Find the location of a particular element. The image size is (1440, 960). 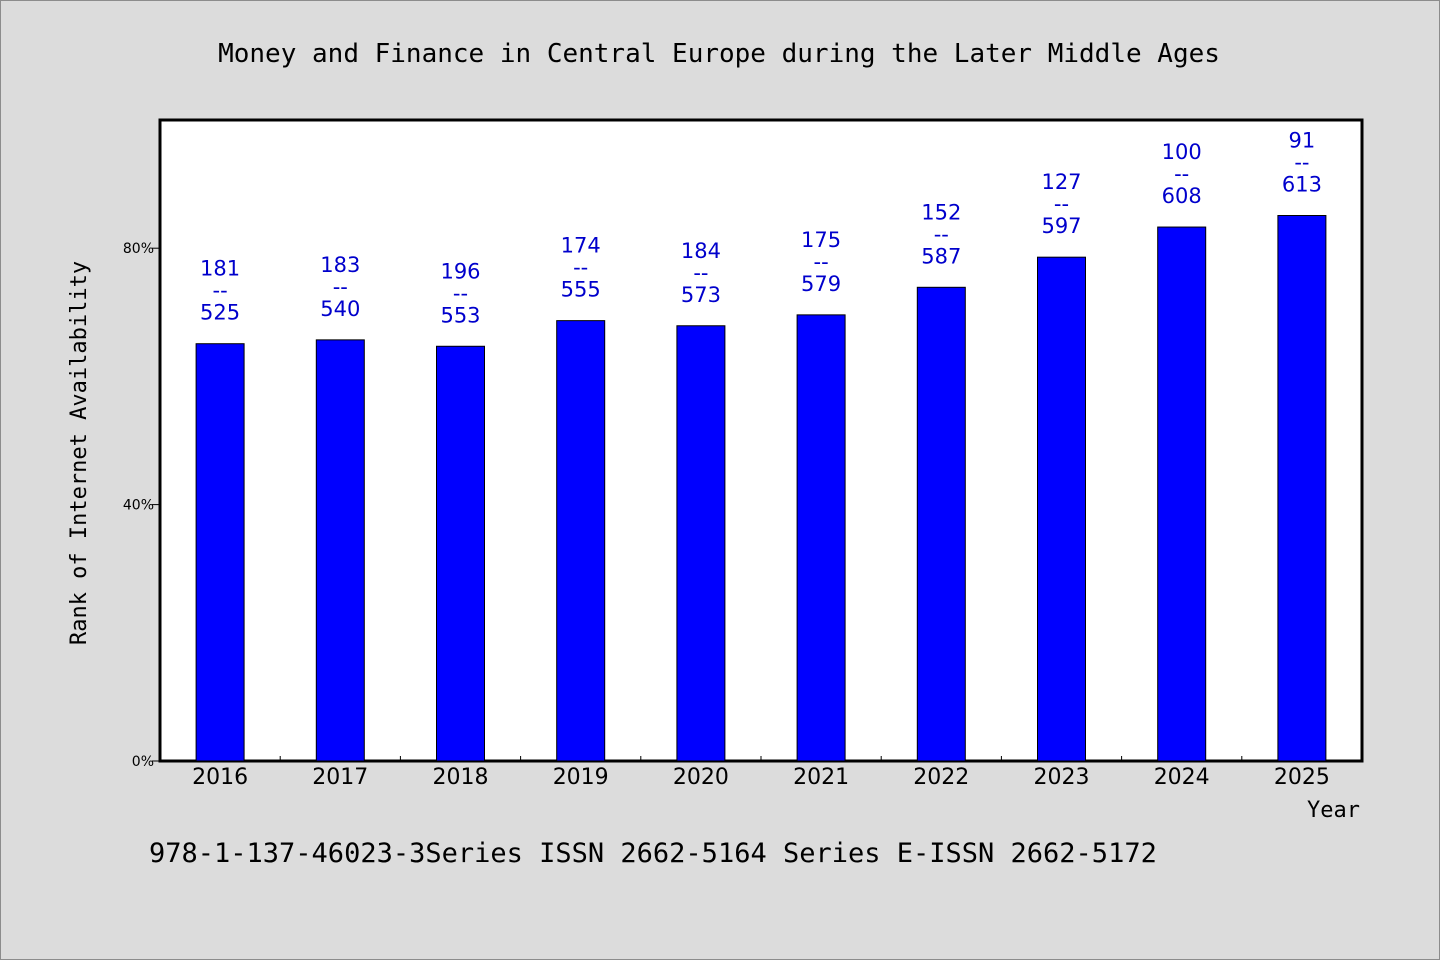

y-tick-label: 0% is located at coordinates (143, 762).